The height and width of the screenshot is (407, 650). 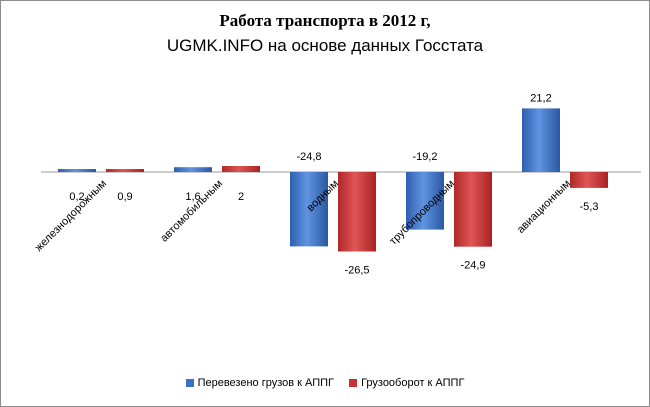 I want to click on data-label-series1-водным: -24,8, so click(x=308, y=157).